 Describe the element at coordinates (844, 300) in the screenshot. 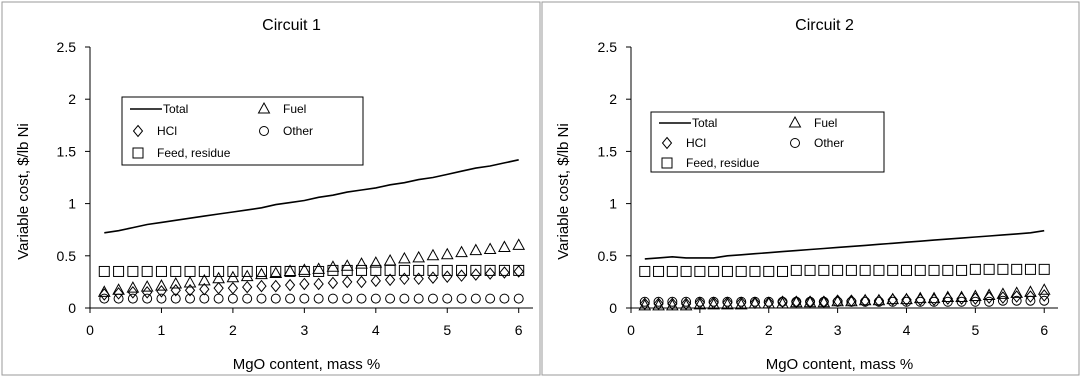

I see `series-hcl` at that location.